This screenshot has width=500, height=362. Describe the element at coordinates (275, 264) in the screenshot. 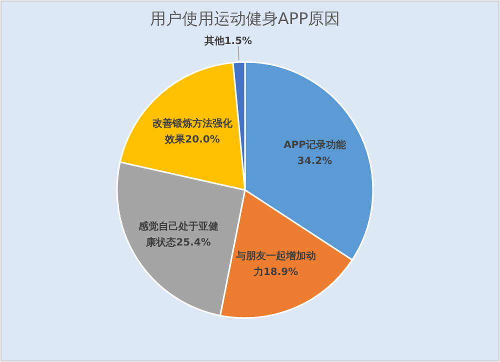

I see `slice-label: 与朋友一起增加动力18.9%` at that location.